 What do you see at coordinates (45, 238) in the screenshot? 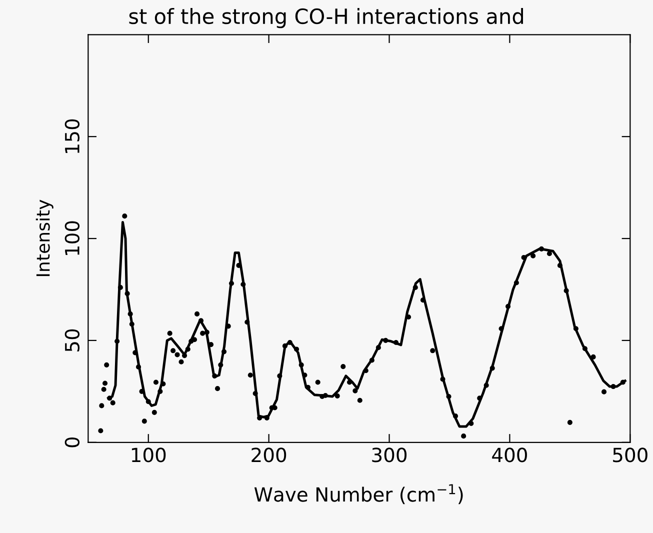
I see `y-axis-title: Intensity` at bounding box center [45, 238].